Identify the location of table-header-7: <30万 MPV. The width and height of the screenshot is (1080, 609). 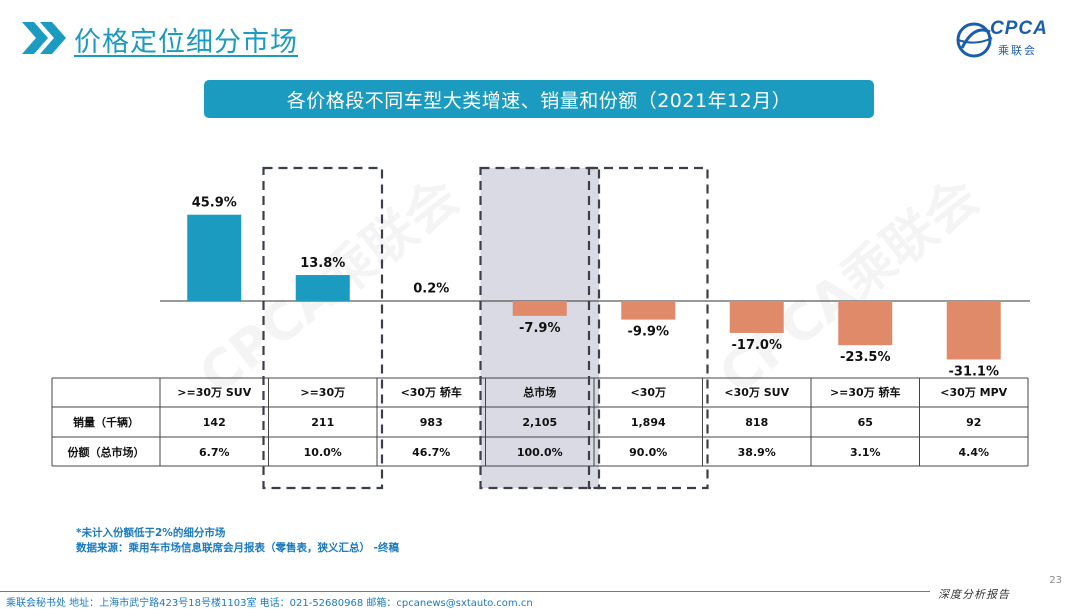
(973, 392).